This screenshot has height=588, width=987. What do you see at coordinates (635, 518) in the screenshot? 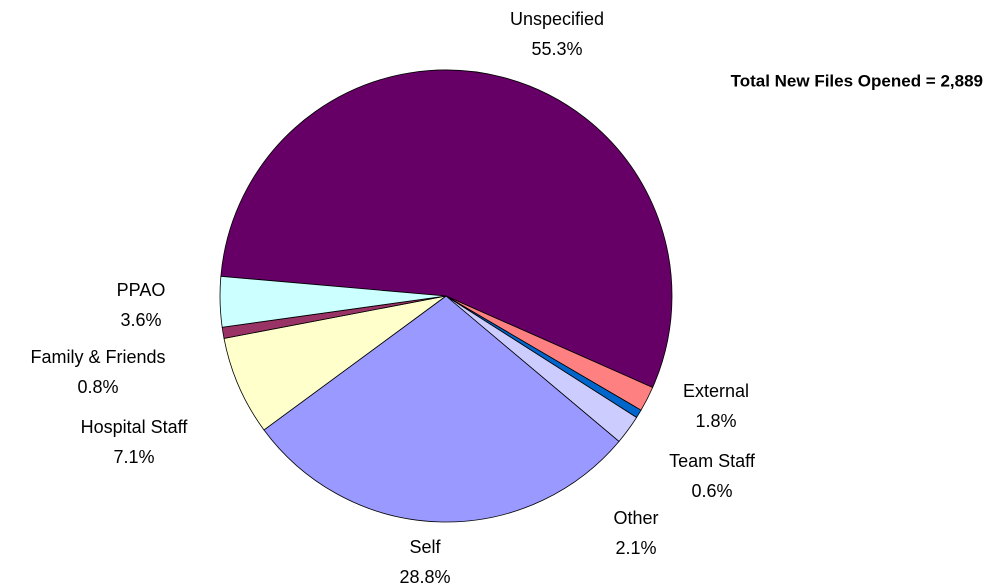
I see `slice-label: Other` at bounding box center [635, 518].